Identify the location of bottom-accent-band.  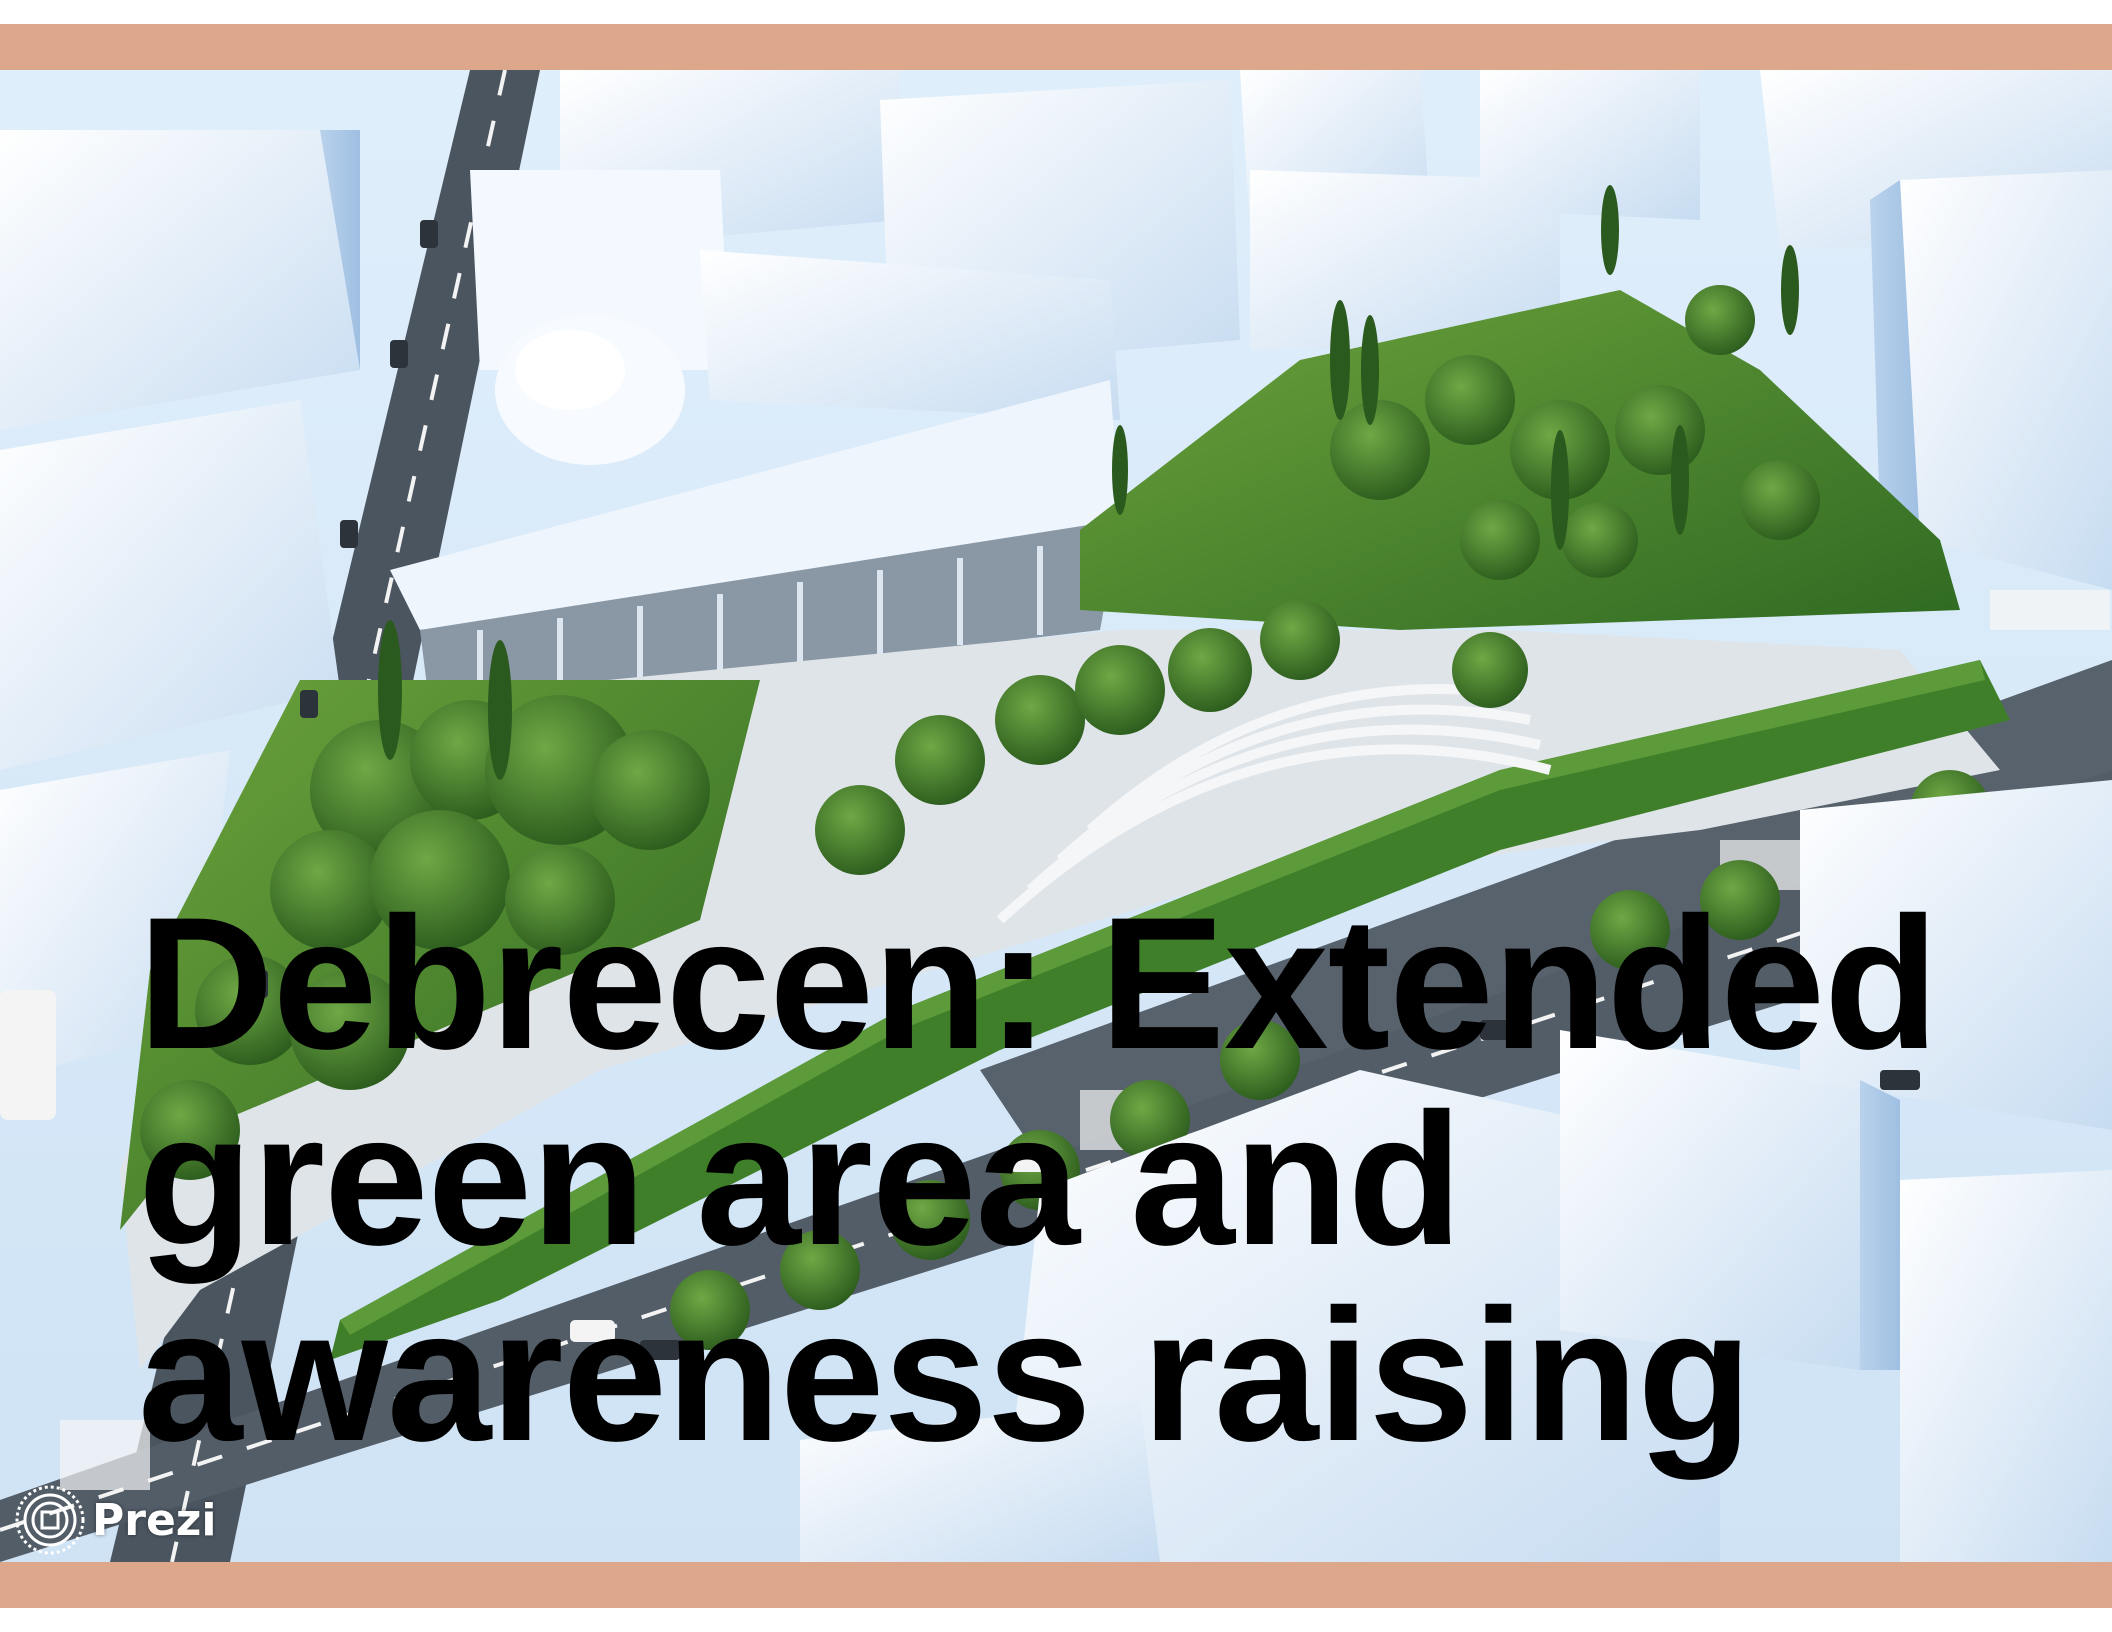
(1056, 1585).